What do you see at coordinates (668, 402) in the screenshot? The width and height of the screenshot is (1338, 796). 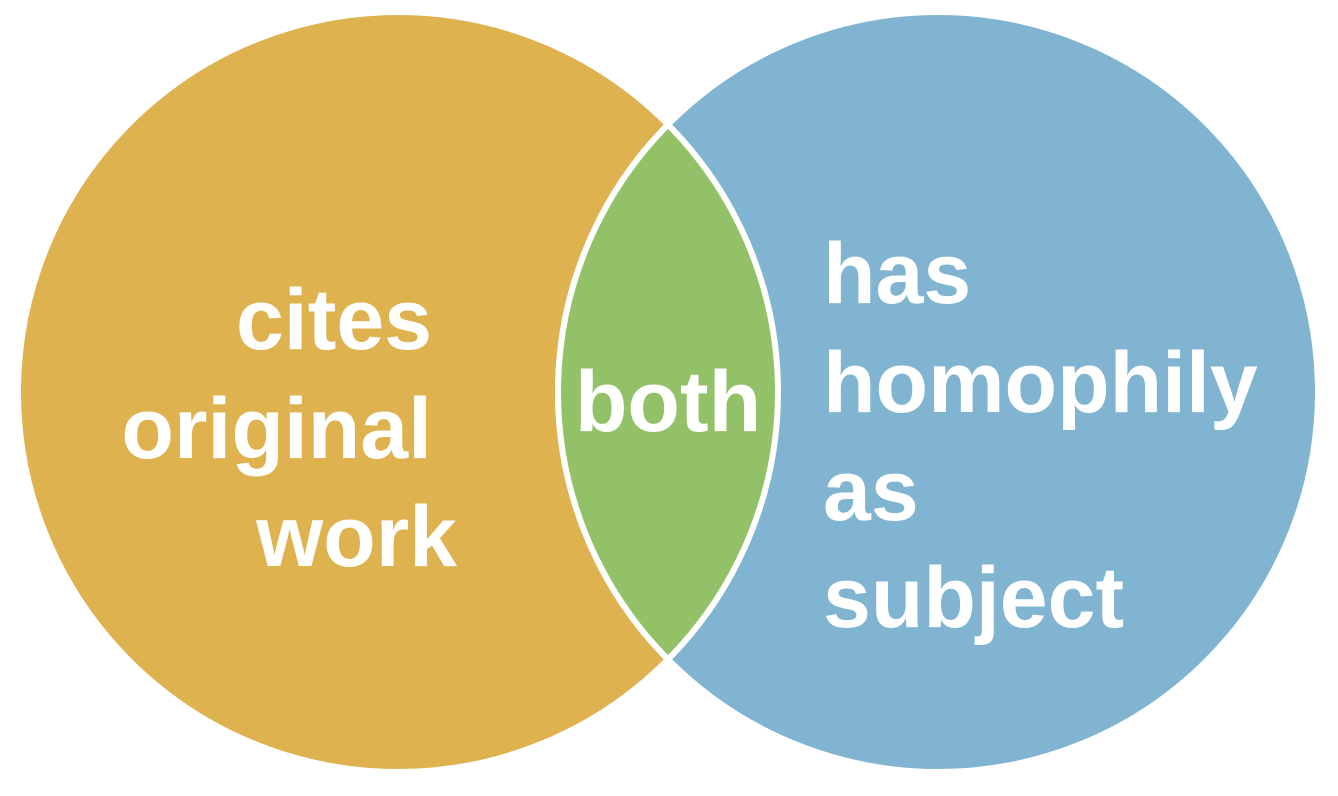 I see `intersection-label: both` at bounding box center [668, 402].